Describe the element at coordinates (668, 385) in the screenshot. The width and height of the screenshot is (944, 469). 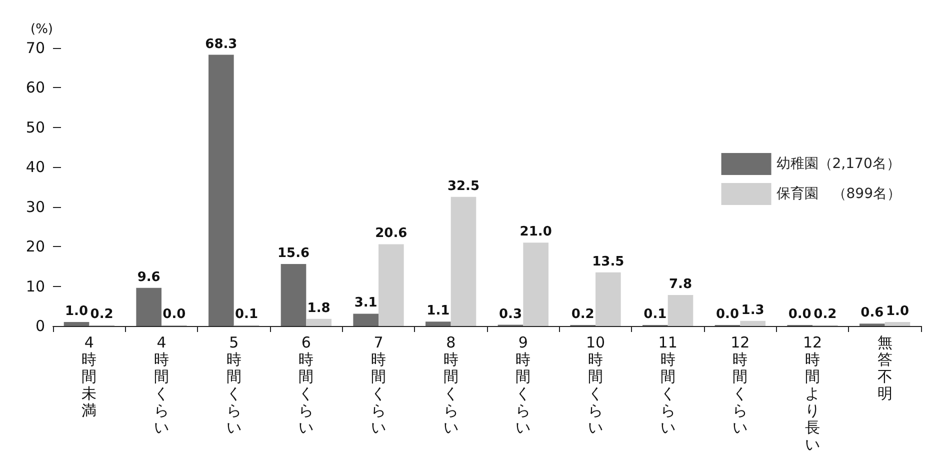
I see `x-tick-label: 11時間くらい` at that location.